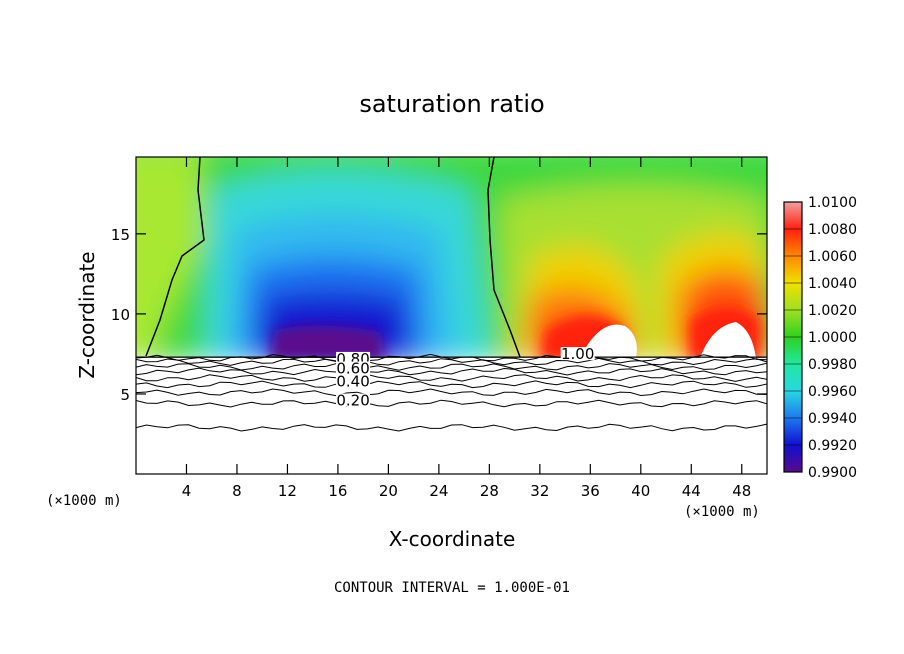 This screenshot has width=904, height=654. I want to click on colorbar-tick-label: 0.9920, so click(832, 446).